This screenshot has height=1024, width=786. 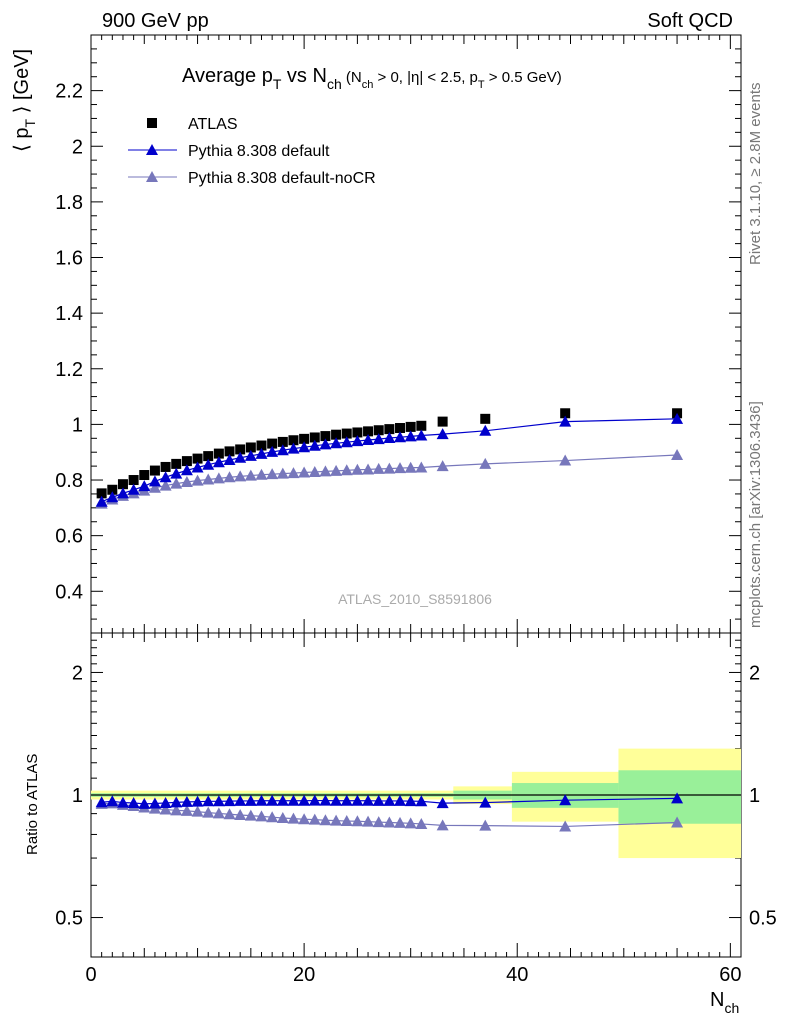 I want to click on title-main-sub: T, so click(x=277, y=84).